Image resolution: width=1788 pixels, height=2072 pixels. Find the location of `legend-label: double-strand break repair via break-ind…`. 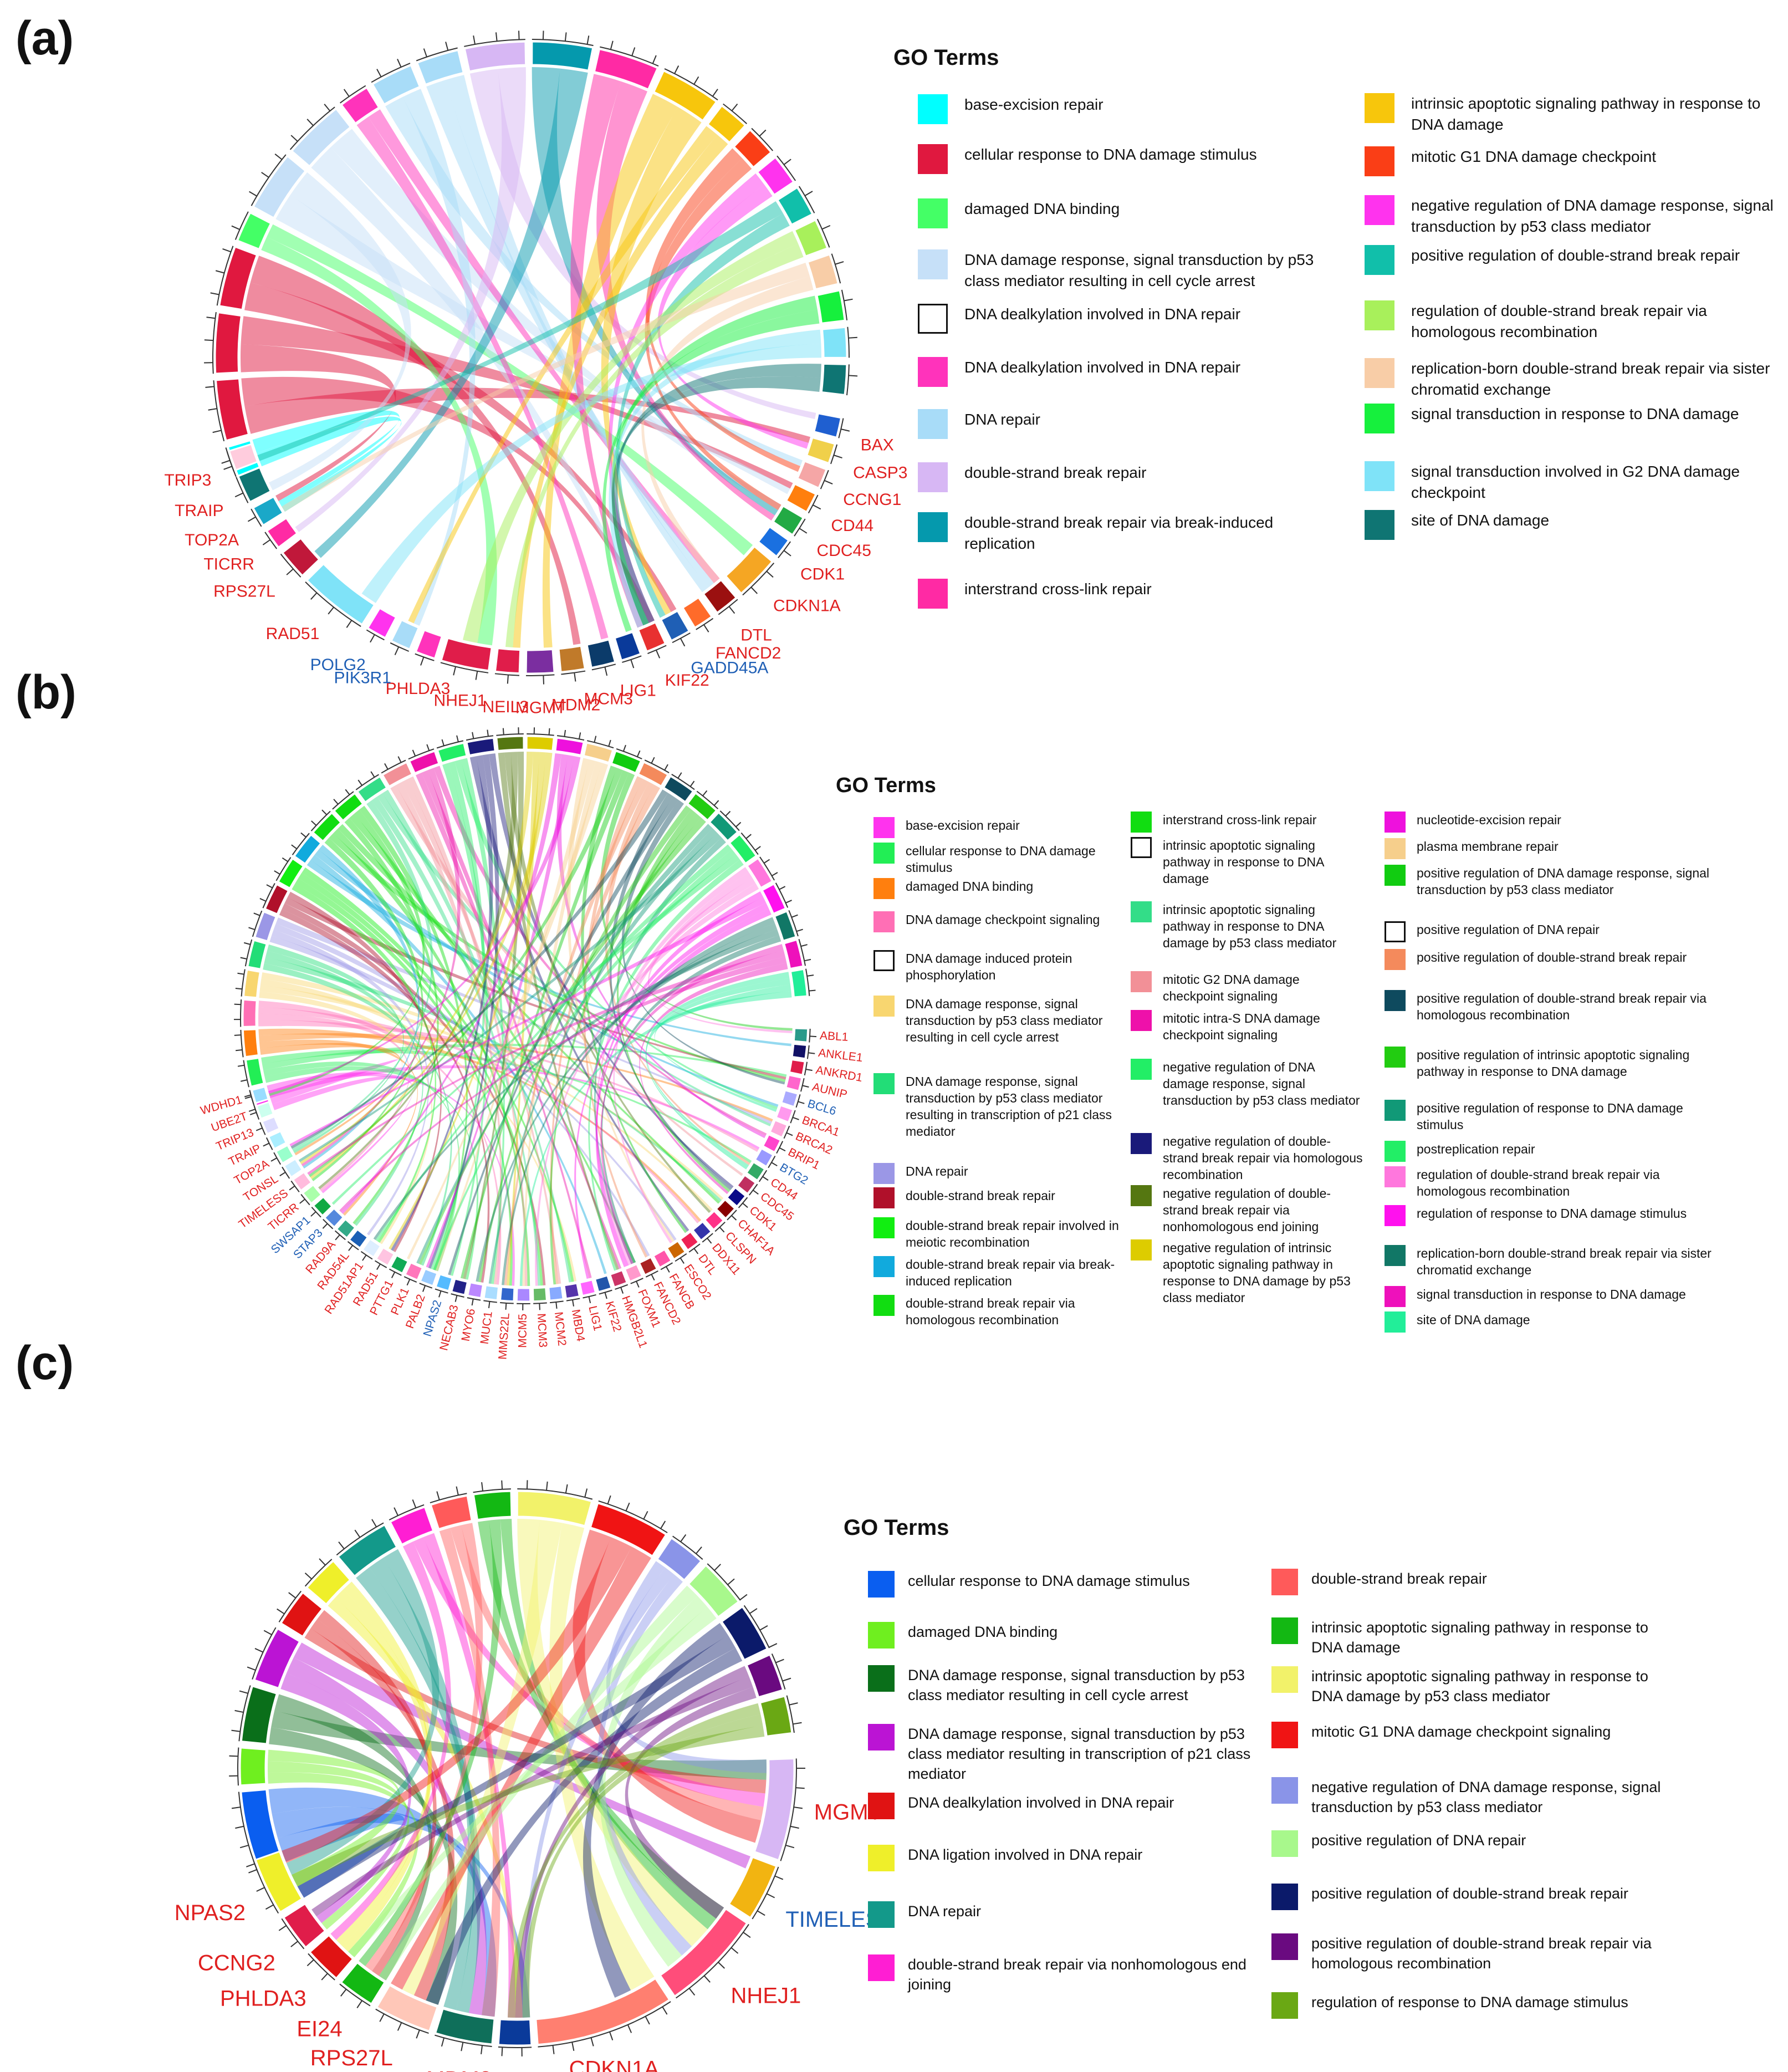

legend-label: double-strand break repair via break-ind… is located at coordinates (1010, 1272).